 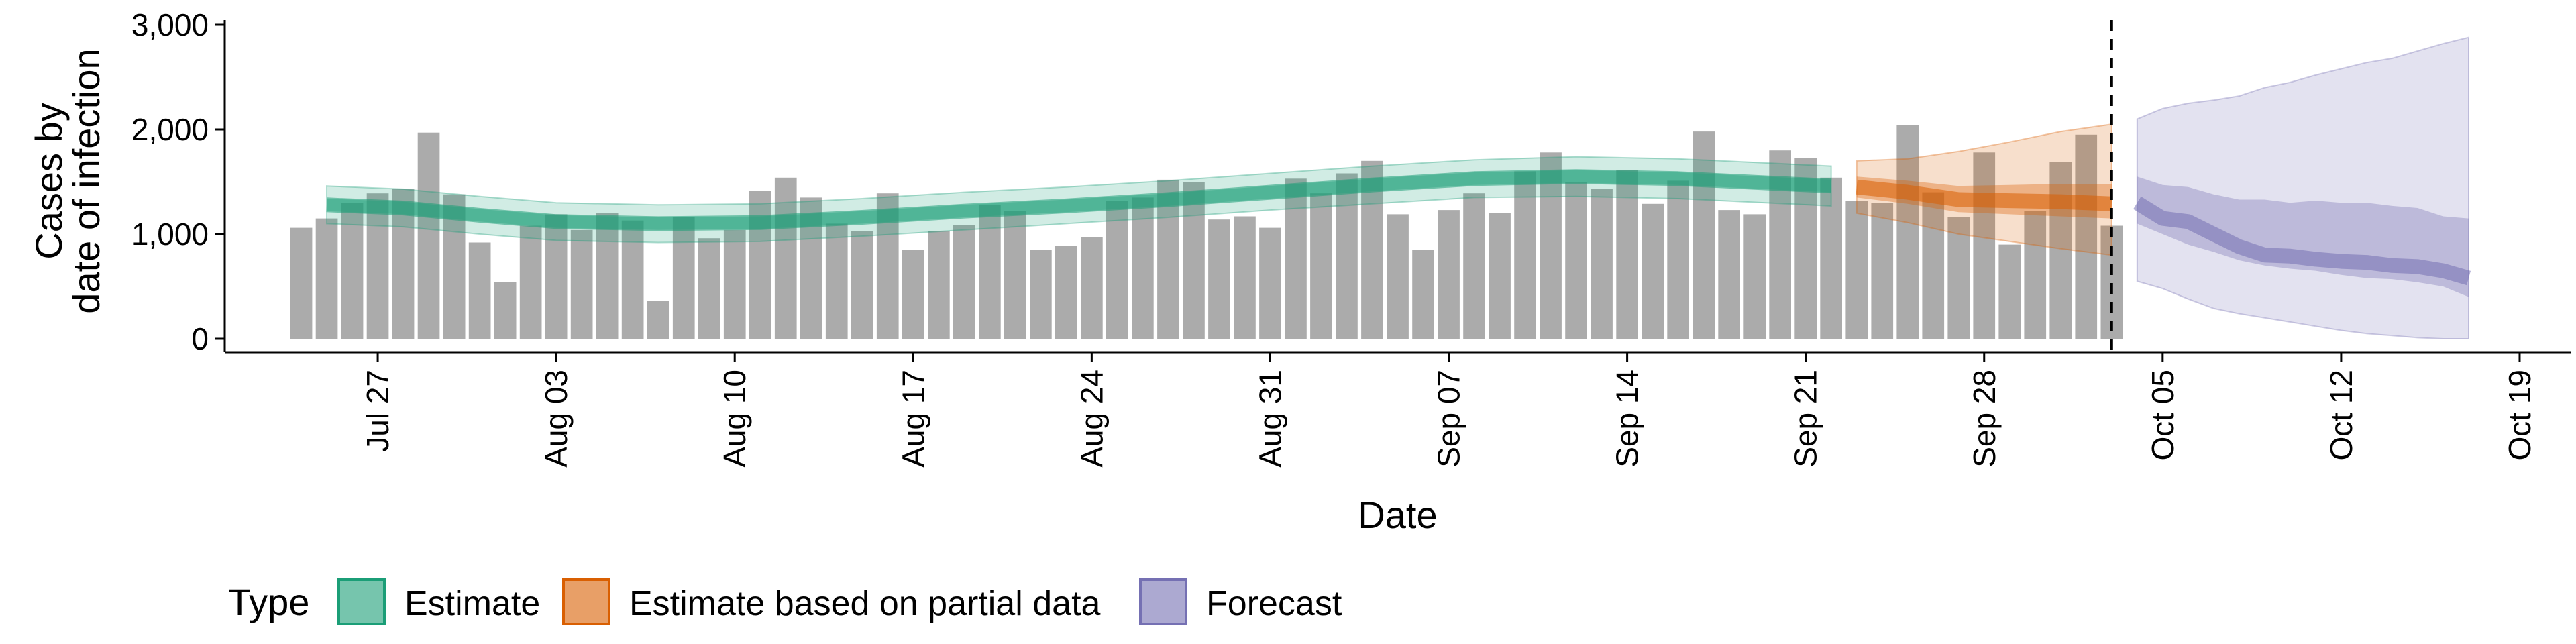 I want to click on x-tick-label: Aug 17, so click(x=913, y=419).